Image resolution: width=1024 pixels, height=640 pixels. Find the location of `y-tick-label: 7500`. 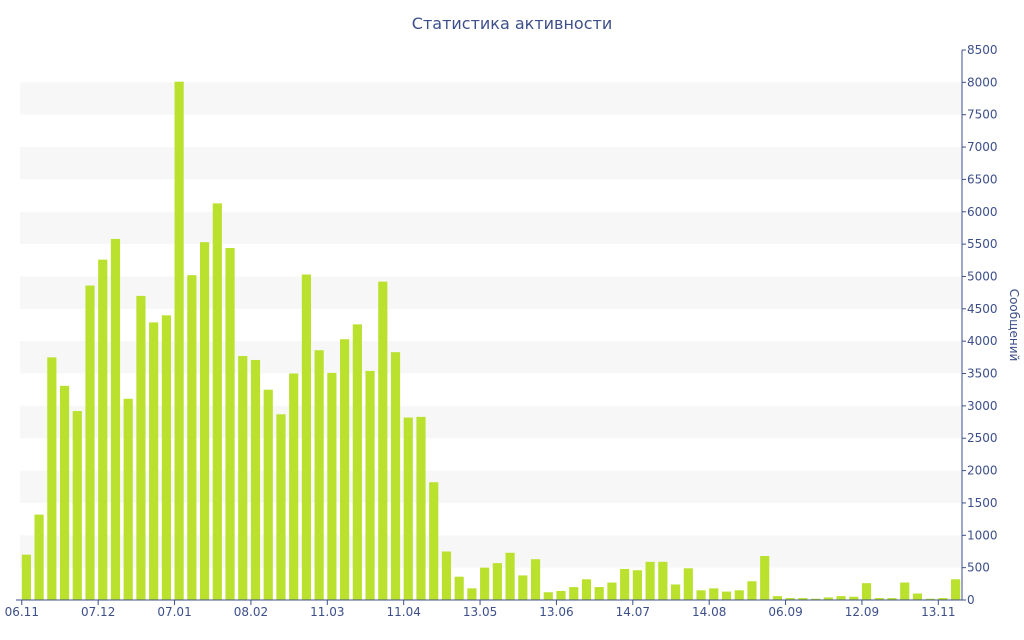

y-tick-label: 7500 is located at coordinates (982, 115).